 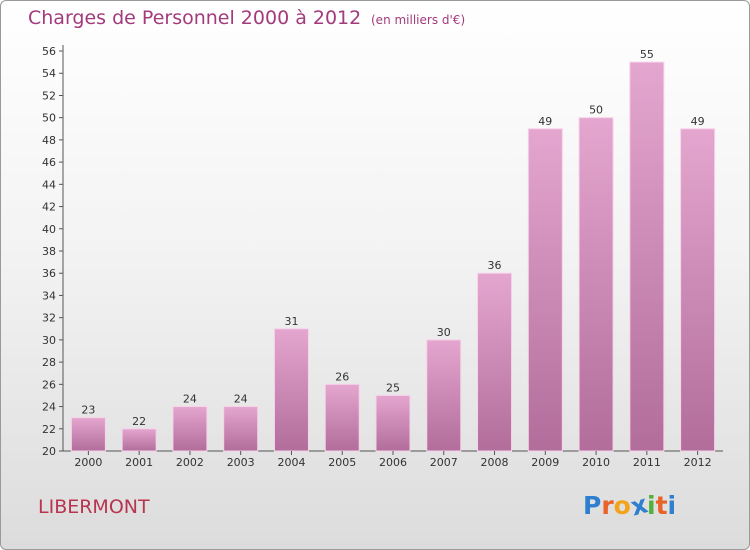 I want to click on chart-subtitle: (en milliers d'€), so click(x=418, y=20).